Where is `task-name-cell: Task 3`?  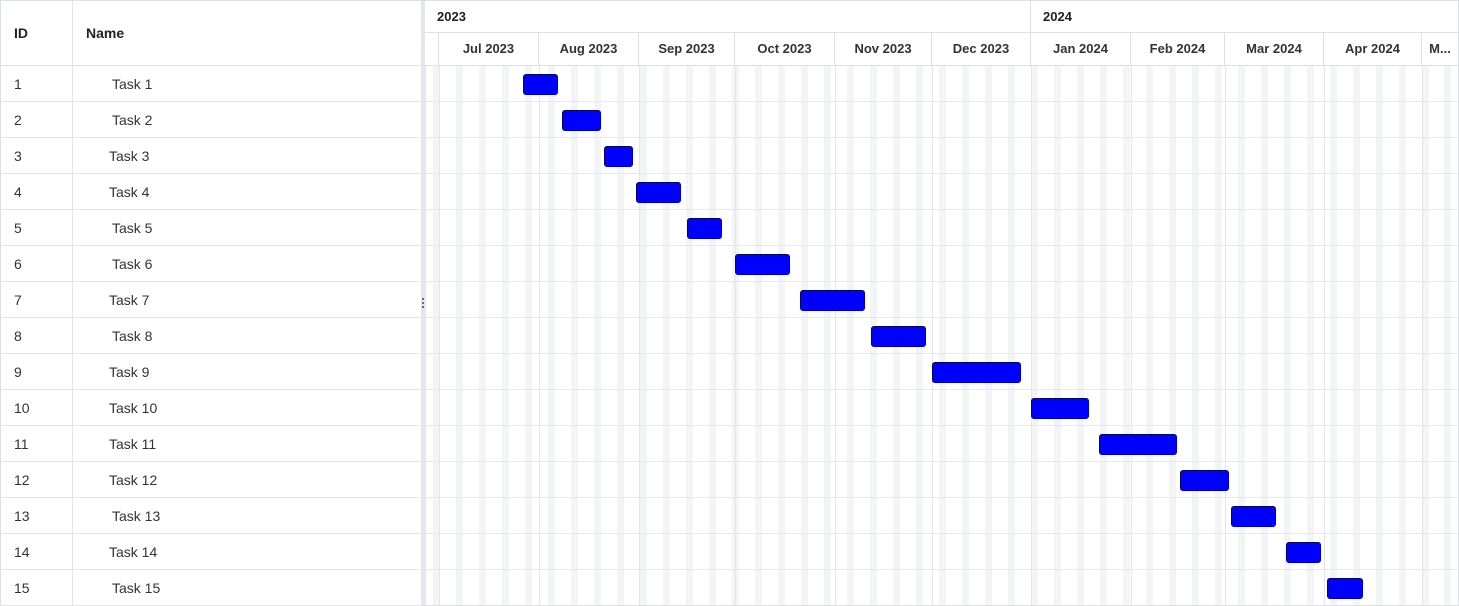 task-name-cell: Task 3 is located at coordinates (129, 156).